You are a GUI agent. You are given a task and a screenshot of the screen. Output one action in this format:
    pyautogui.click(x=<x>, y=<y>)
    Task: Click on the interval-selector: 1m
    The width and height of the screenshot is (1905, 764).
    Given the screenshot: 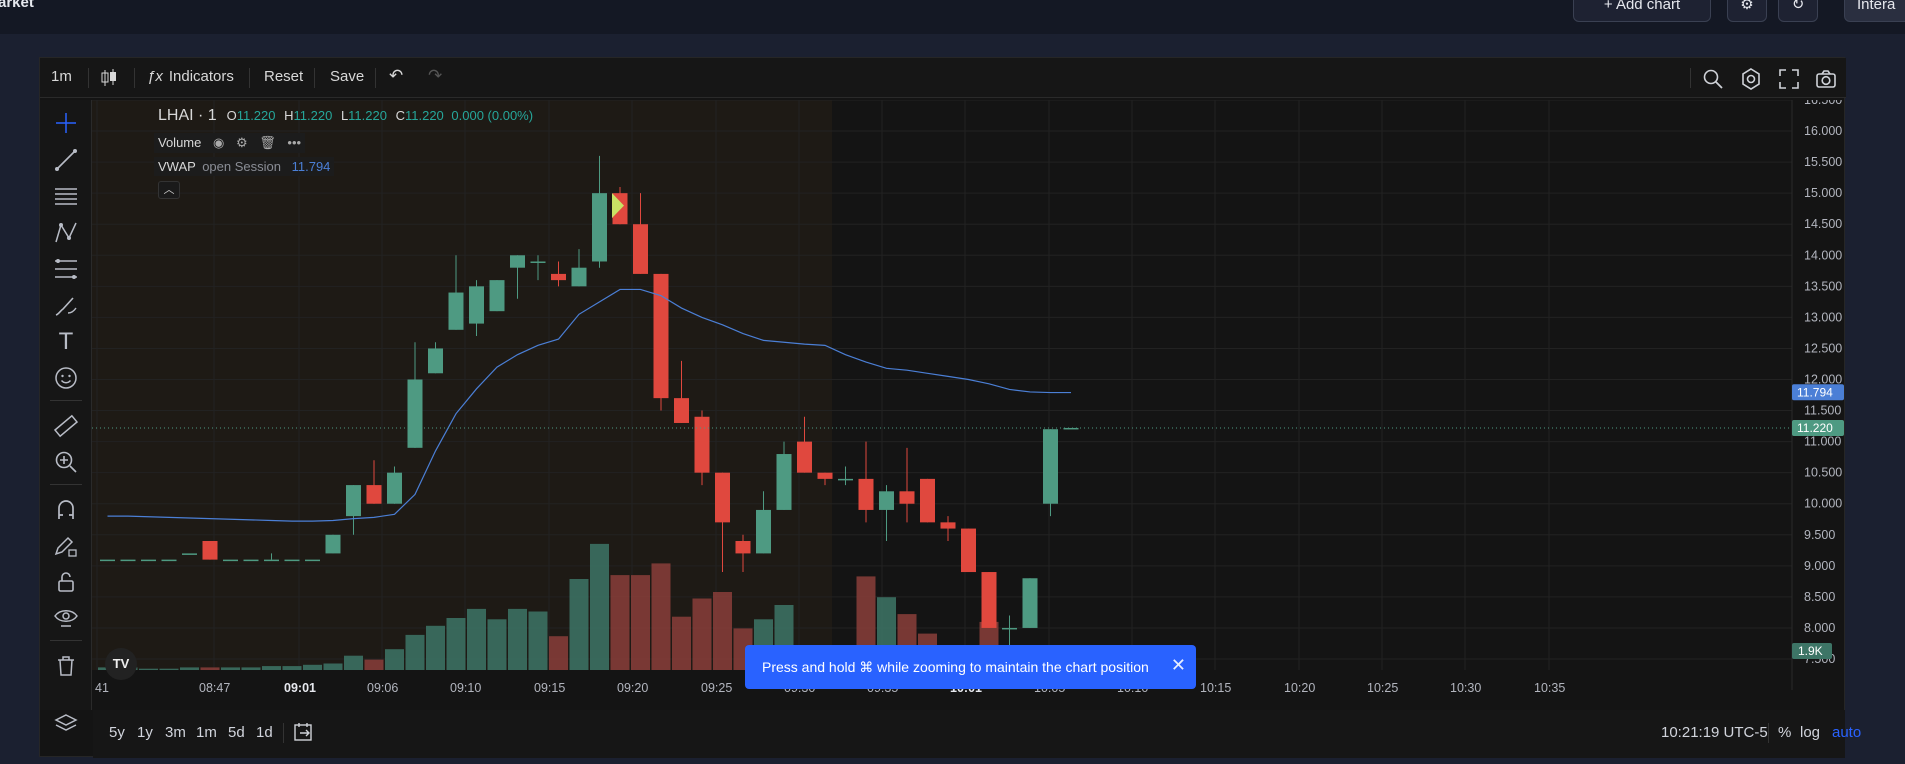 What is the action you would take?
    pyautogui.click(x=61, y=76)
    